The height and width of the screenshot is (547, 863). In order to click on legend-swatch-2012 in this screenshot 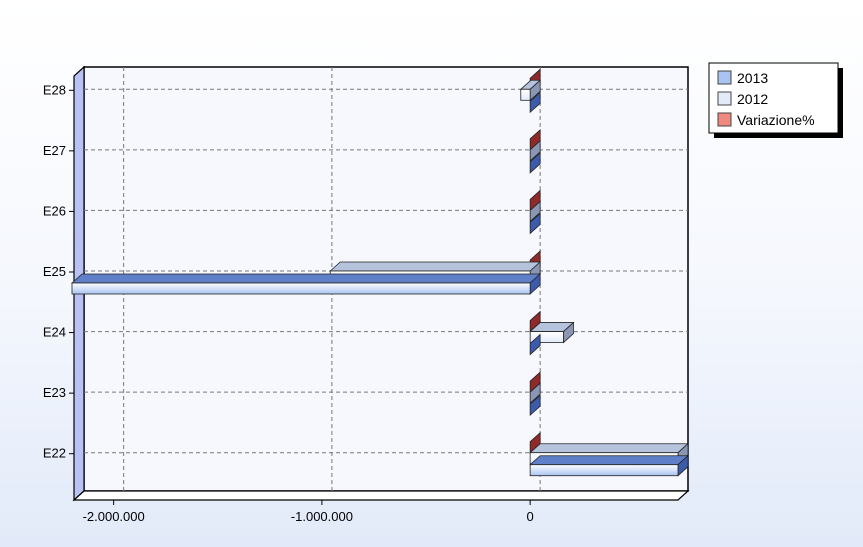, I will do `click(724, 98)`.